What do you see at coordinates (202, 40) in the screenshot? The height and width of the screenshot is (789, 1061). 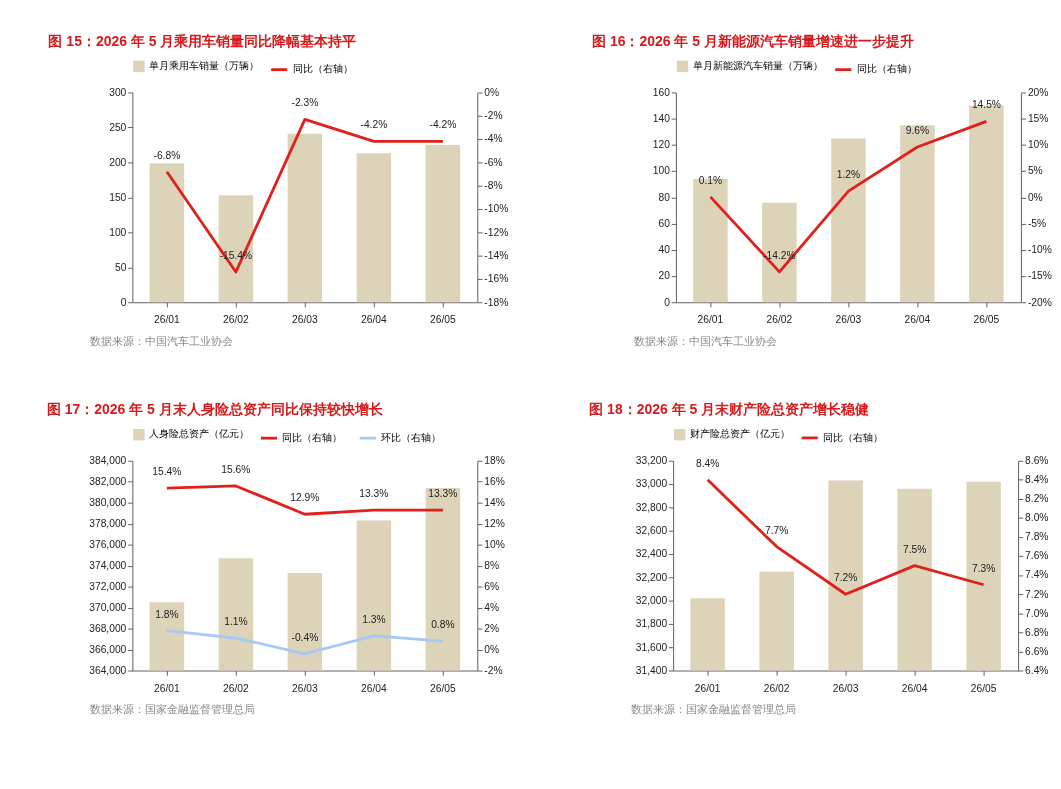 I see `chart-title: 图 15：2026 年 5 月乘用车销量同比降幅基本持平` at bounding box center [202, 40].